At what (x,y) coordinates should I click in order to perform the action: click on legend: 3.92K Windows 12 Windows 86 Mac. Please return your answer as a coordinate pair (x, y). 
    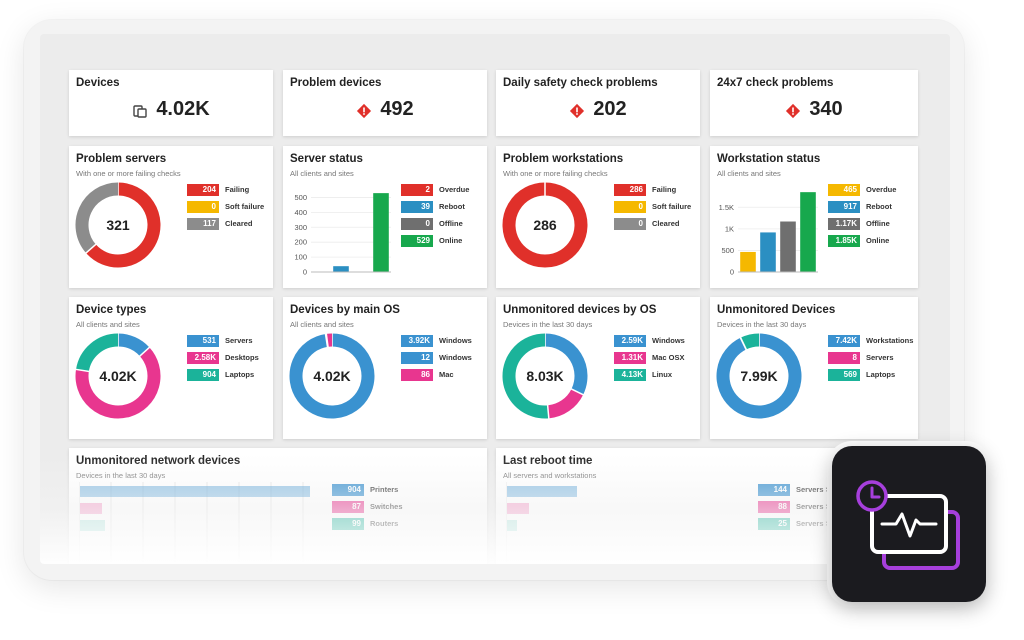
    Looking at the image, I should click on (436, 359).